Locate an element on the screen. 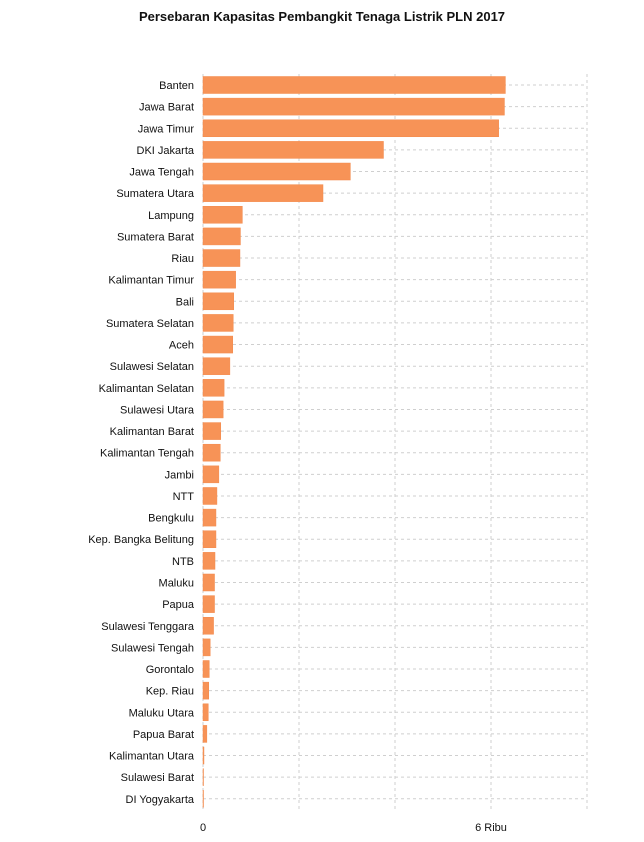 The image size is (644, 842). x-axis-ticks: 0 6 Ribu is located at coordinates (353, 828).